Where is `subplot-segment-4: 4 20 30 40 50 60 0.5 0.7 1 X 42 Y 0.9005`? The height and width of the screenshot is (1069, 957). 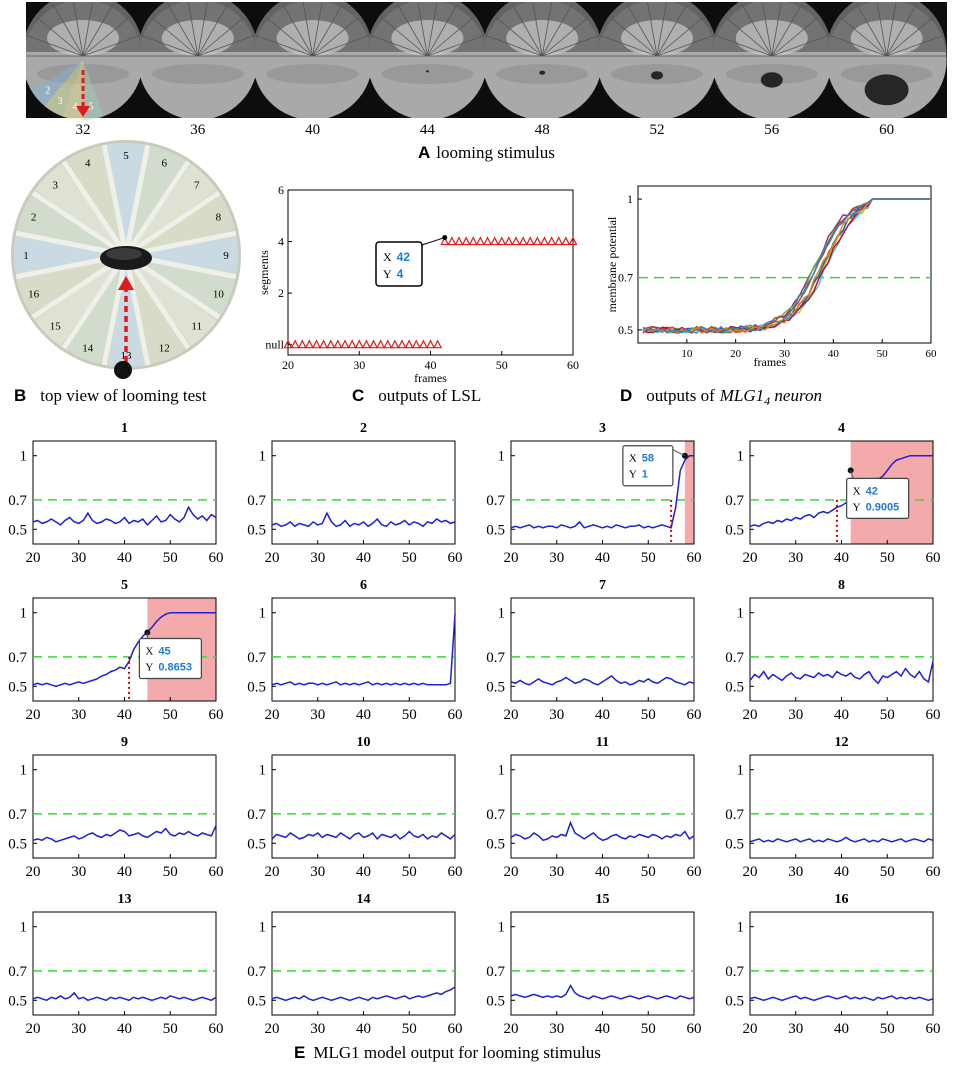
subplot-segment-4: 4 20 30 40 50 60 0.5 0.7 1 X 42 Y 0.9005 is located at coordinates (832, 493).